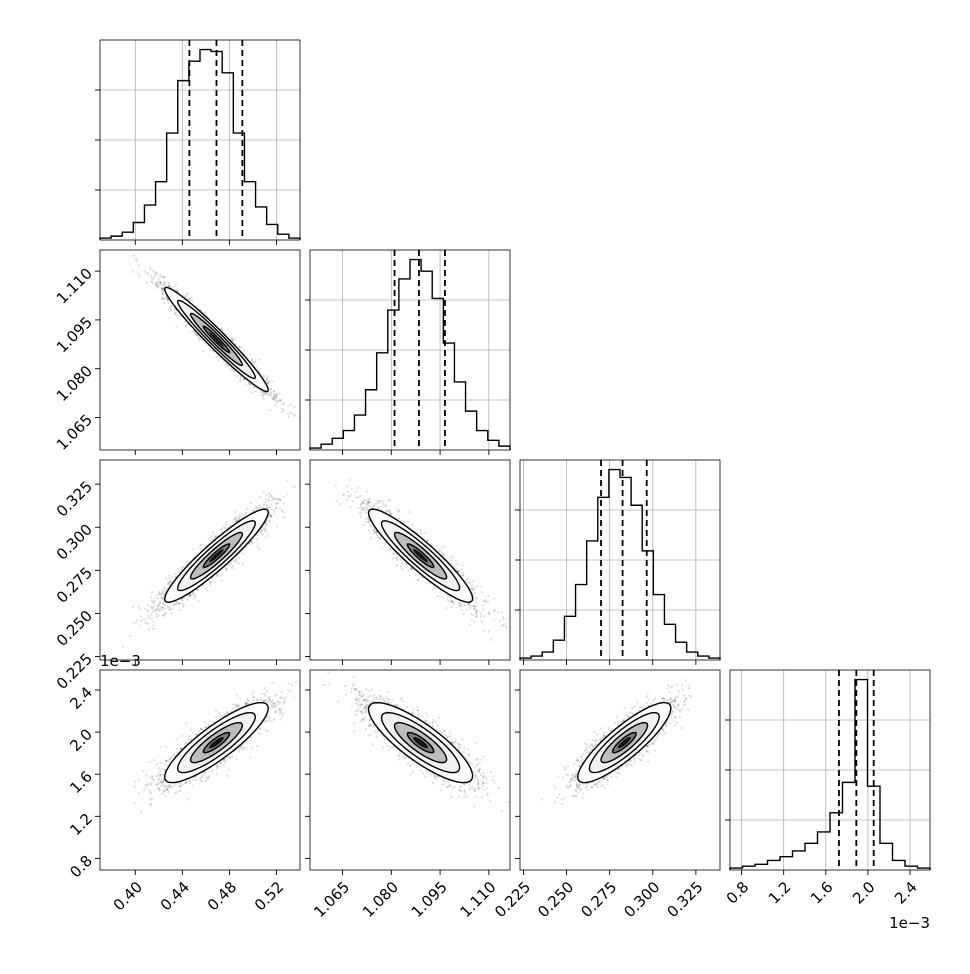  What do you see at coordinates (74, 542) in the screenshot?
I see `y-tick-label: 0.300` at bounding box center [74, 542].